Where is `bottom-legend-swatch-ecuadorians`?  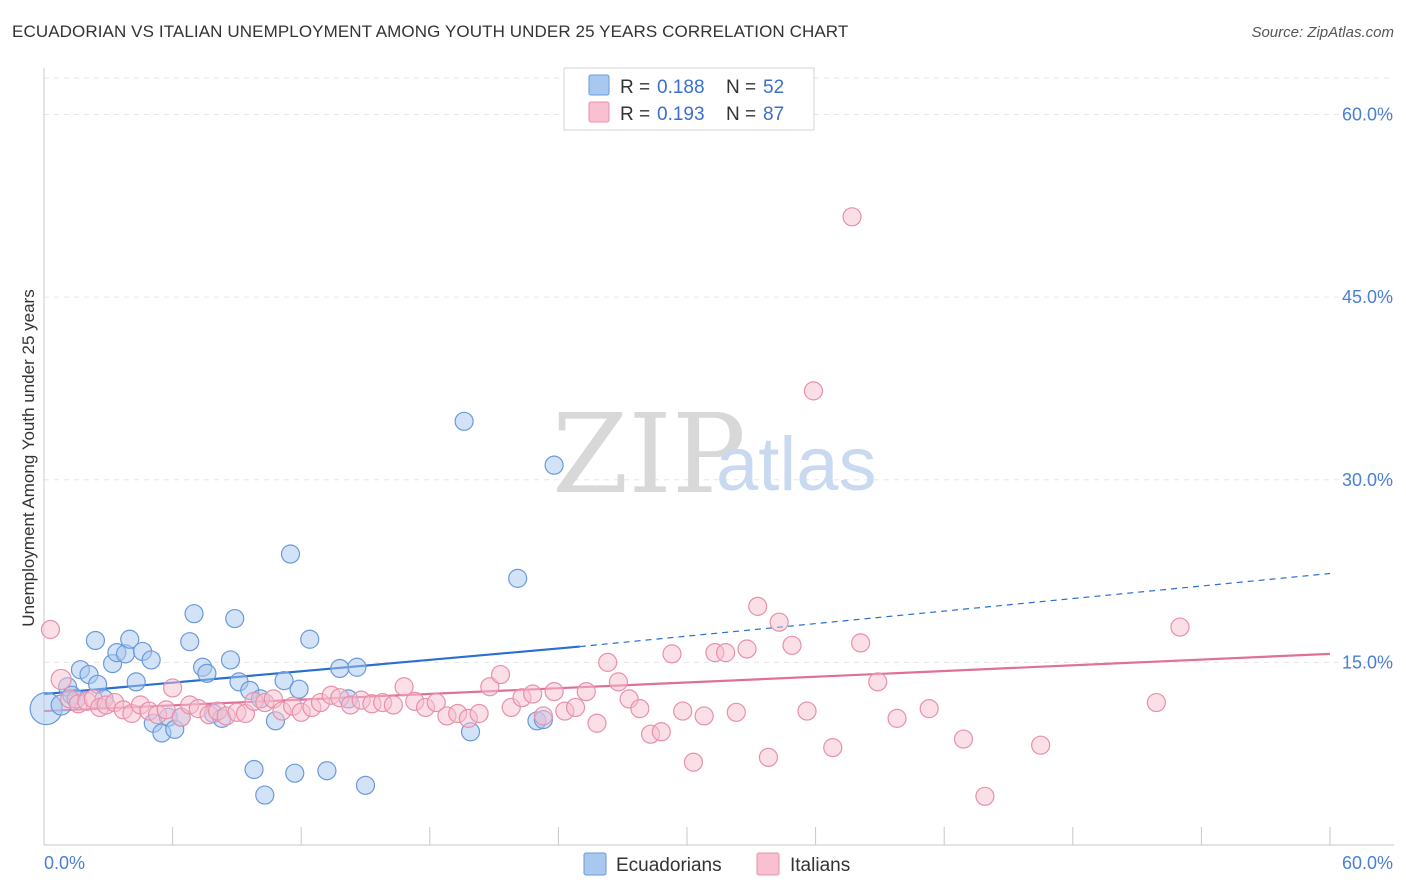
bottom-legend-swatch-ecuadorians is located at coordinates (595, 864).